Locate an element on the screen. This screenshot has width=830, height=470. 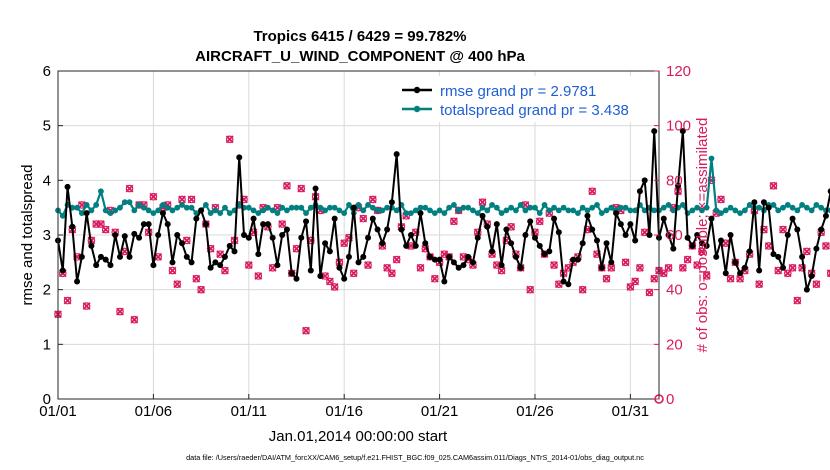
y-axis-label-left: rmse and totalspread is located at coordinates (27, 235).